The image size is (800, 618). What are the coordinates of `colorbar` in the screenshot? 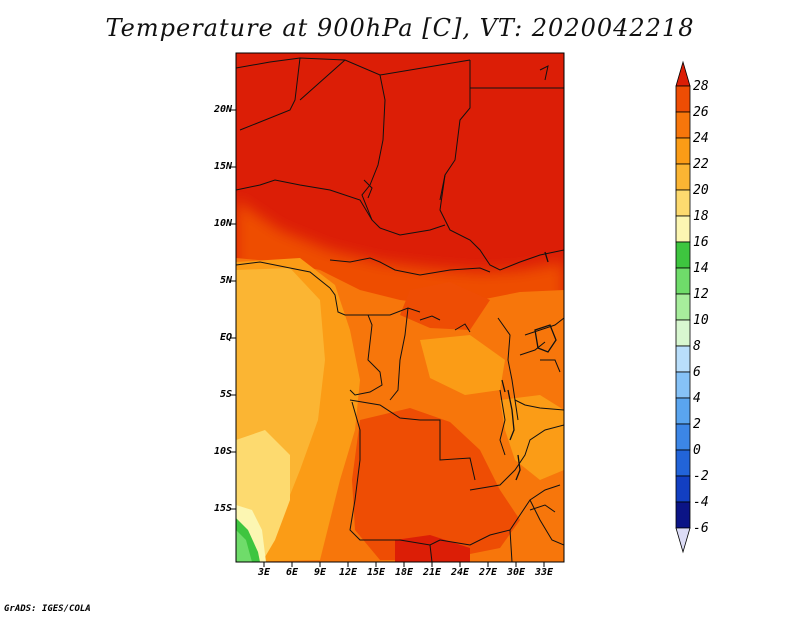 It's located at (683, 307).